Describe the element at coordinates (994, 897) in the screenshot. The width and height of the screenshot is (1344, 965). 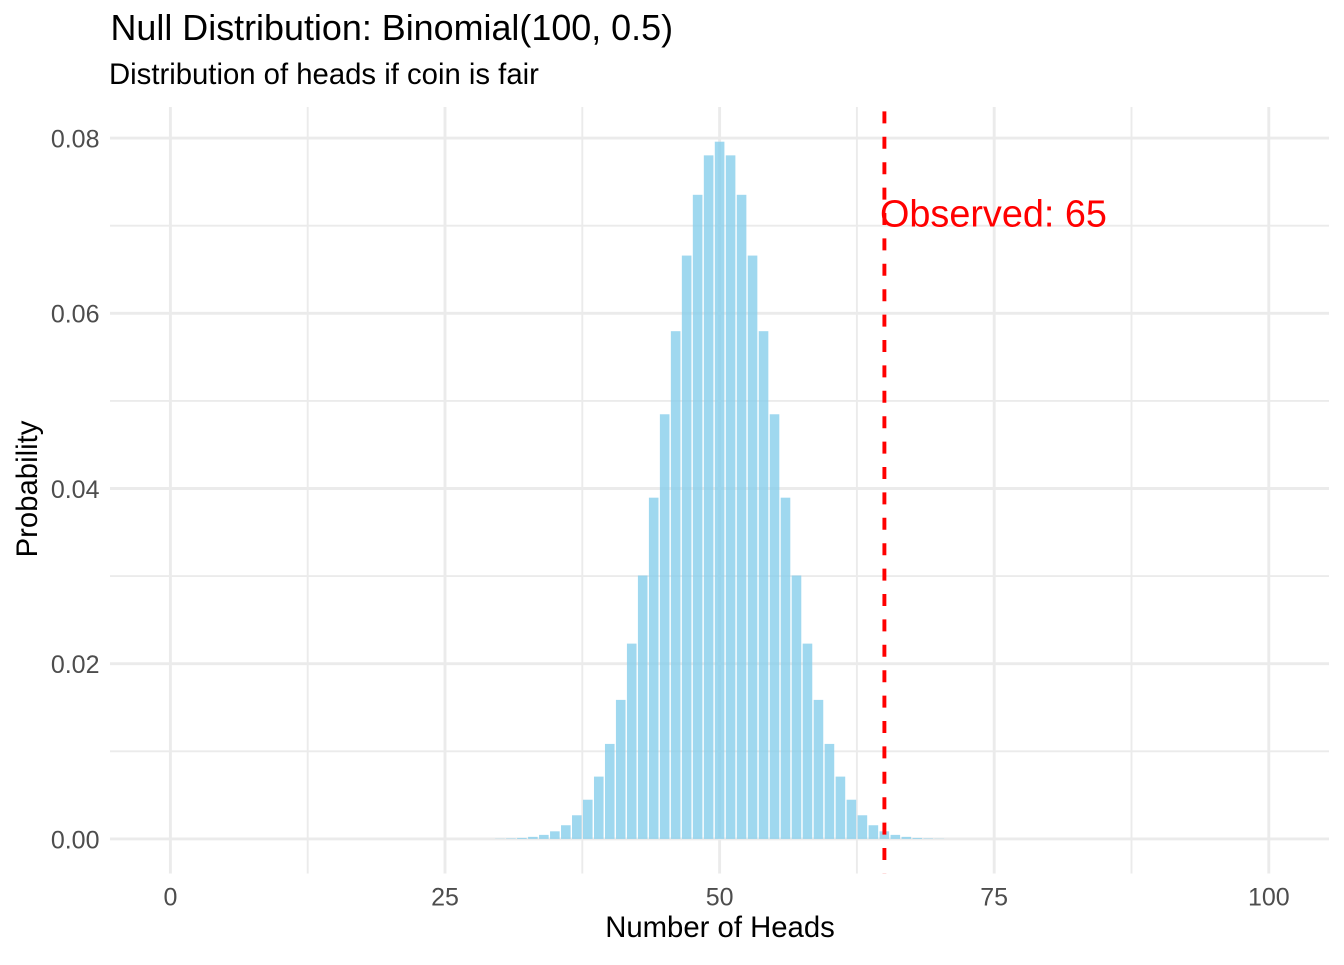
I see `svg-text: 75` at that location.